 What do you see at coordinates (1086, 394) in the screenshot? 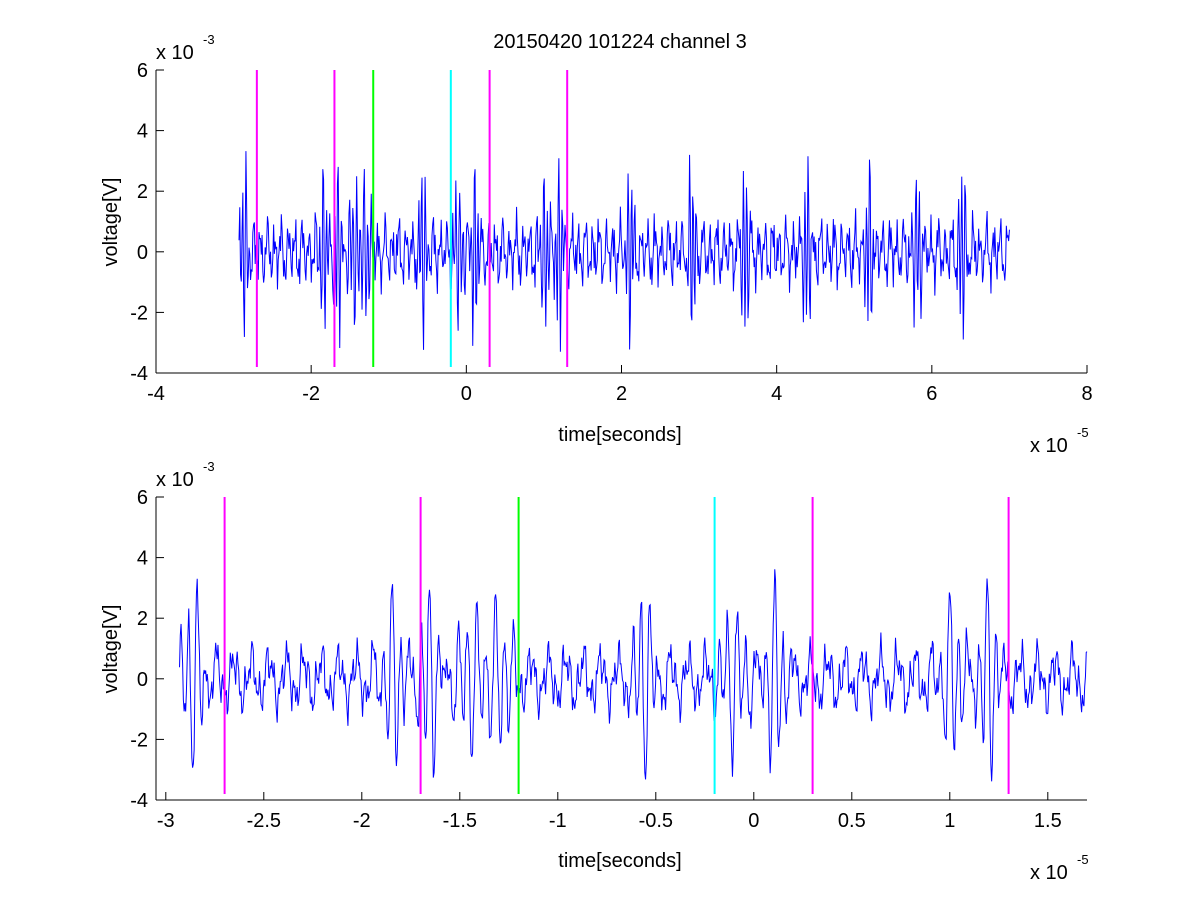
I see `x-tick-label: 8` at bounding box center [1086, 394].